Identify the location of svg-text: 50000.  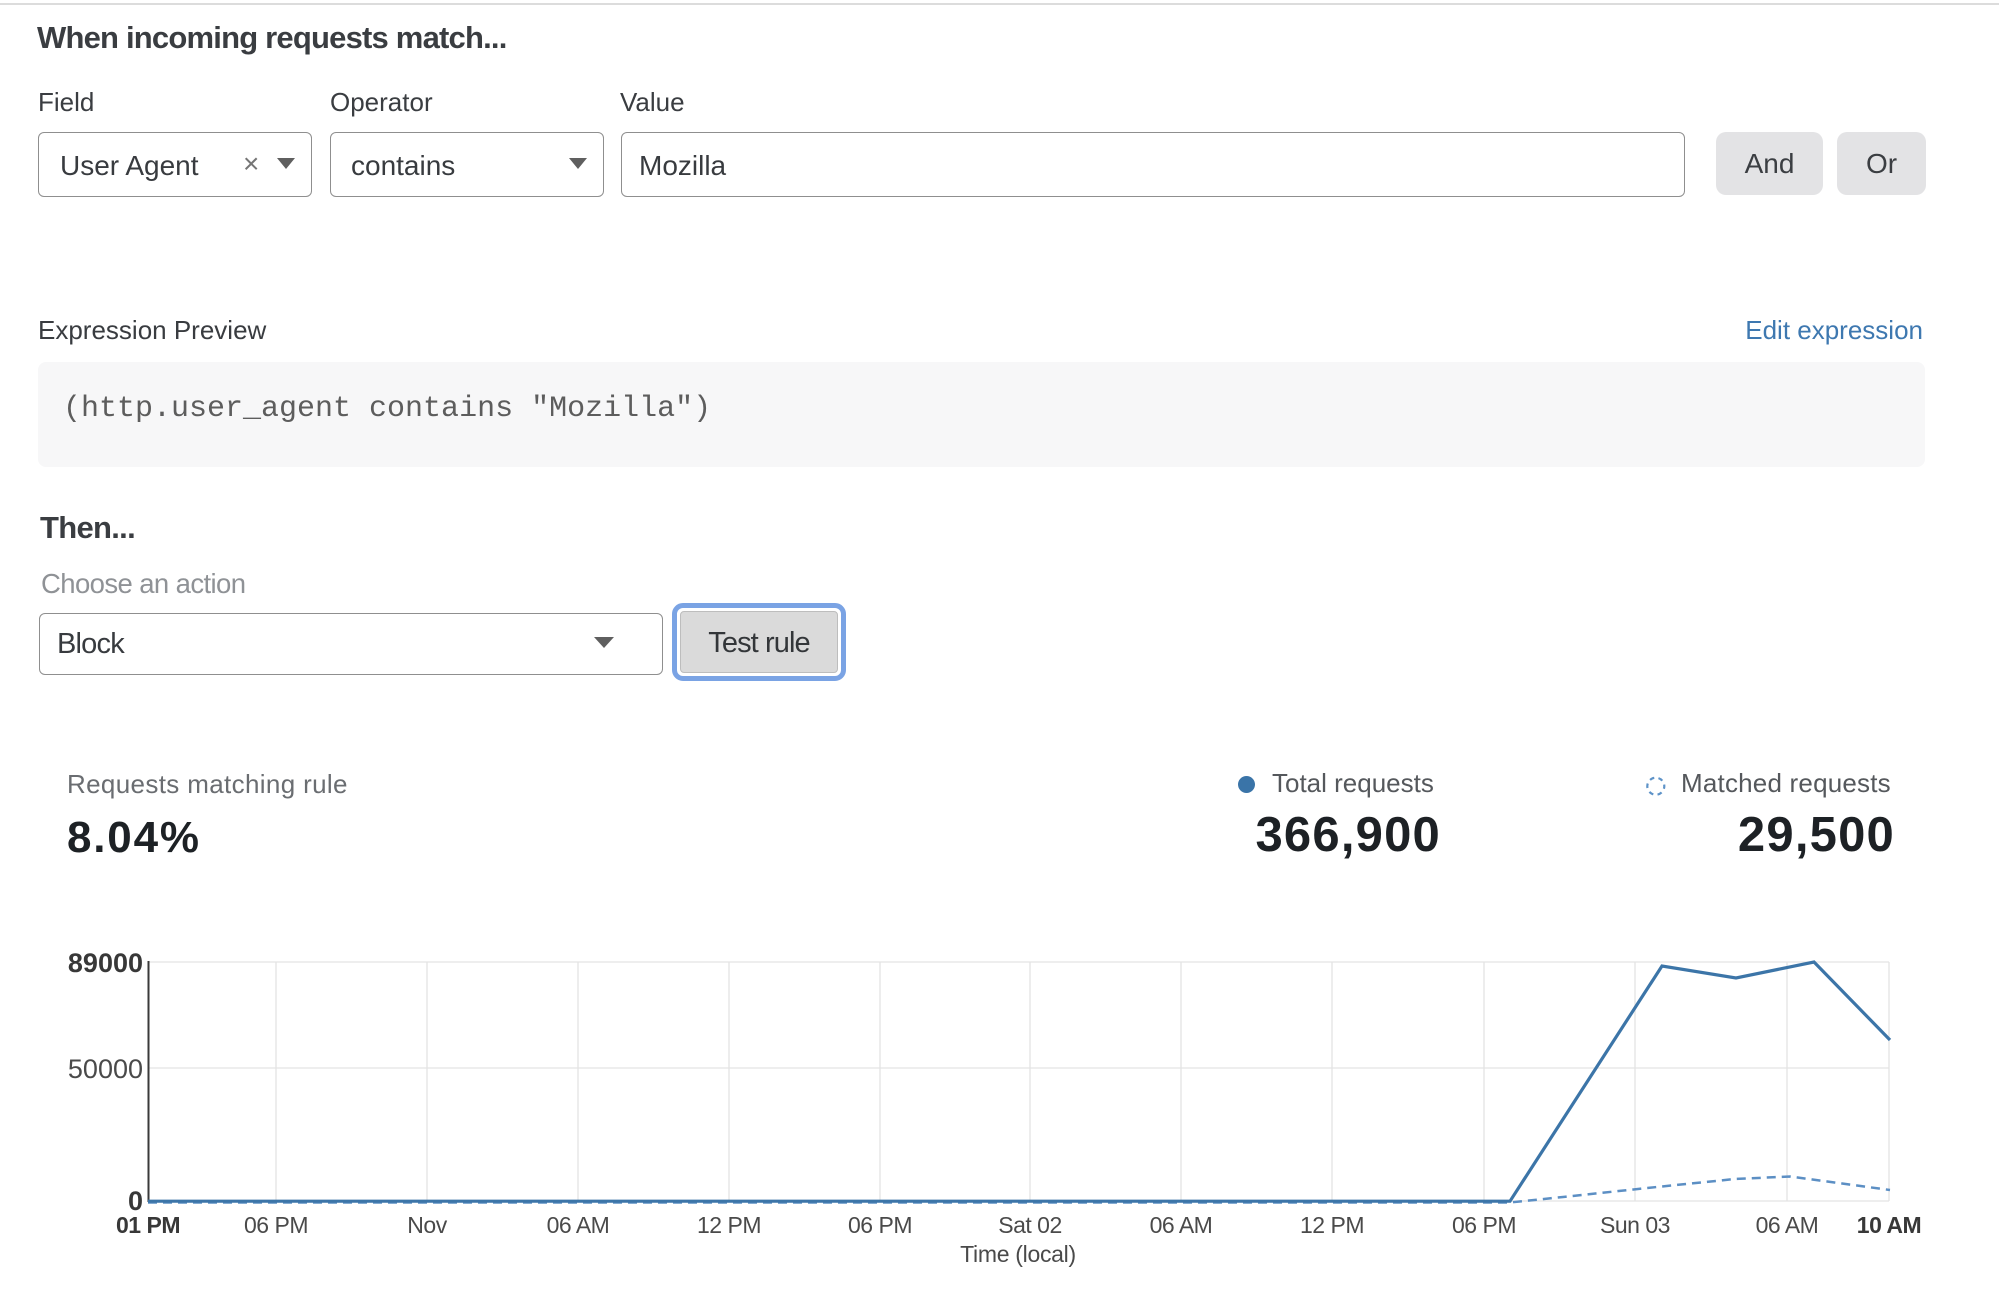
(105, 1069).